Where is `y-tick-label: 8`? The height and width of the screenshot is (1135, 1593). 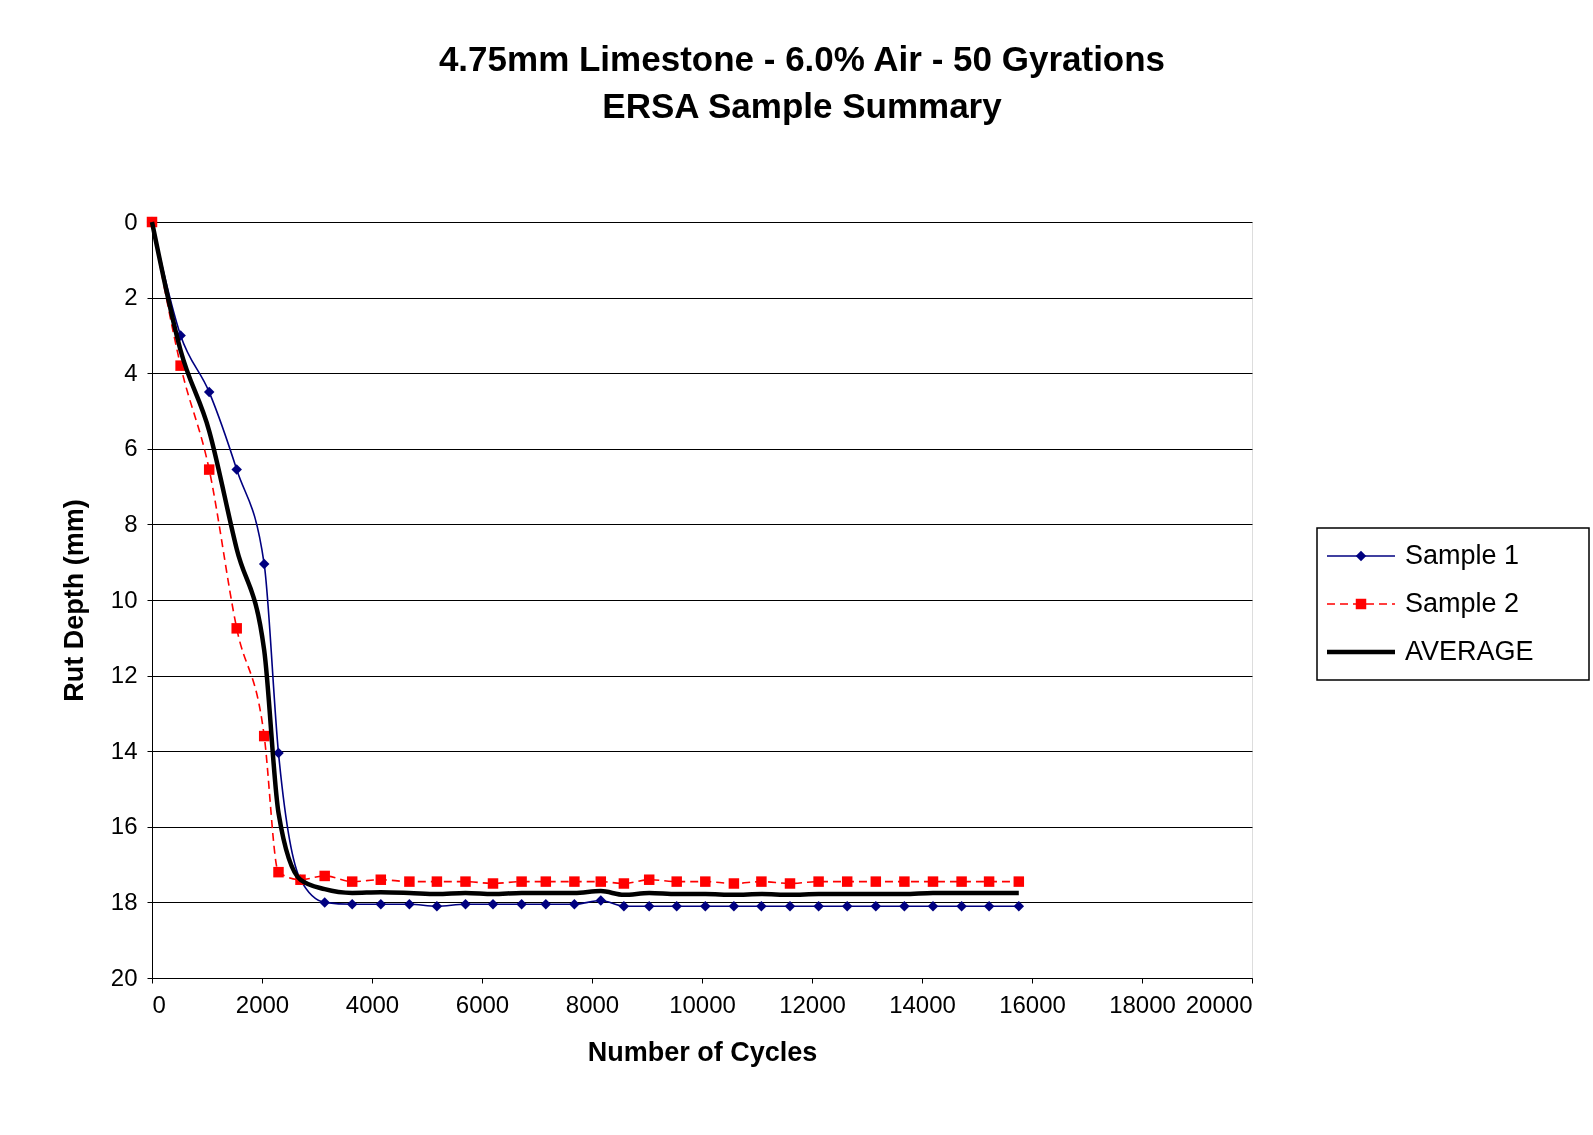
y-tick-label: 8 is located at coordinates (131, 523).